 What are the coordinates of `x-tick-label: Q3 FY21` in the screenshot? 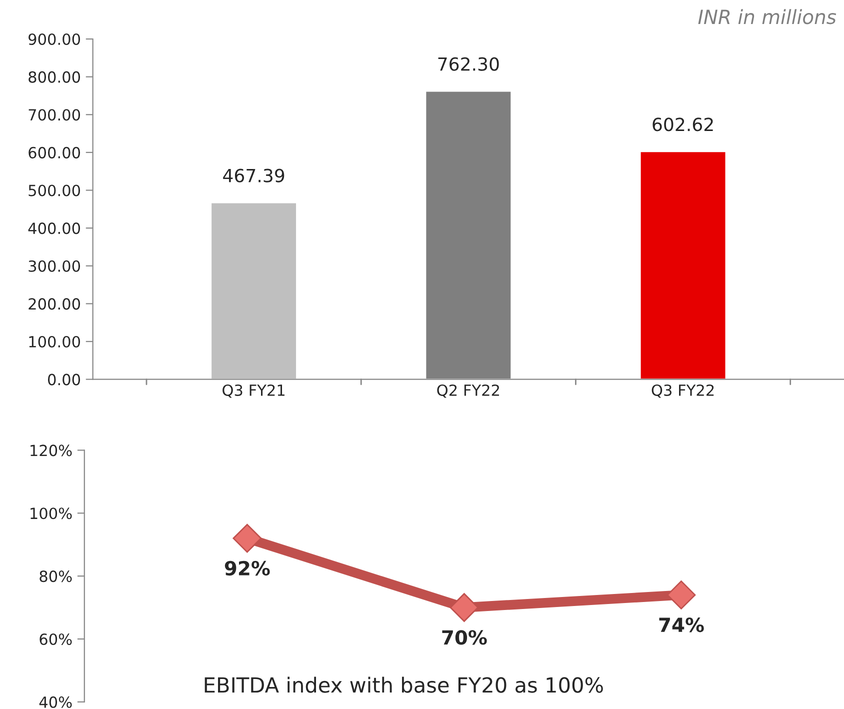 It's located at (253, 391).